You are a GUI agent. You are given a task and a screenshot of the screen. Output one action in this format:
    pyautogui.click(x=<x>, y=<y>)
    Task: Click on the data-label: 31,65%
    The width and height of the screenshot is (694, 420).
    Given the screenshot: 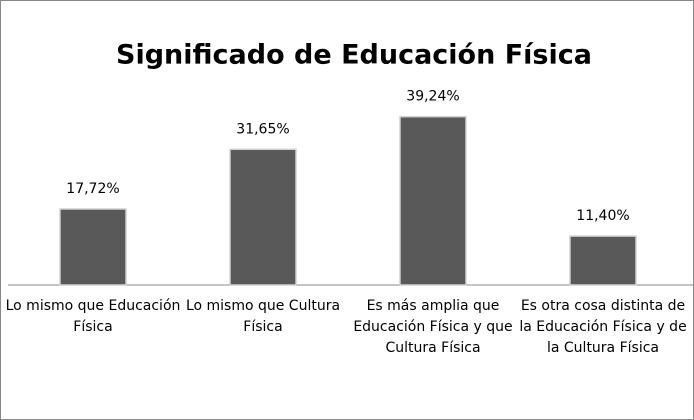 What is the action you would take?
    pyautogui.click(x=262, y=129)
    